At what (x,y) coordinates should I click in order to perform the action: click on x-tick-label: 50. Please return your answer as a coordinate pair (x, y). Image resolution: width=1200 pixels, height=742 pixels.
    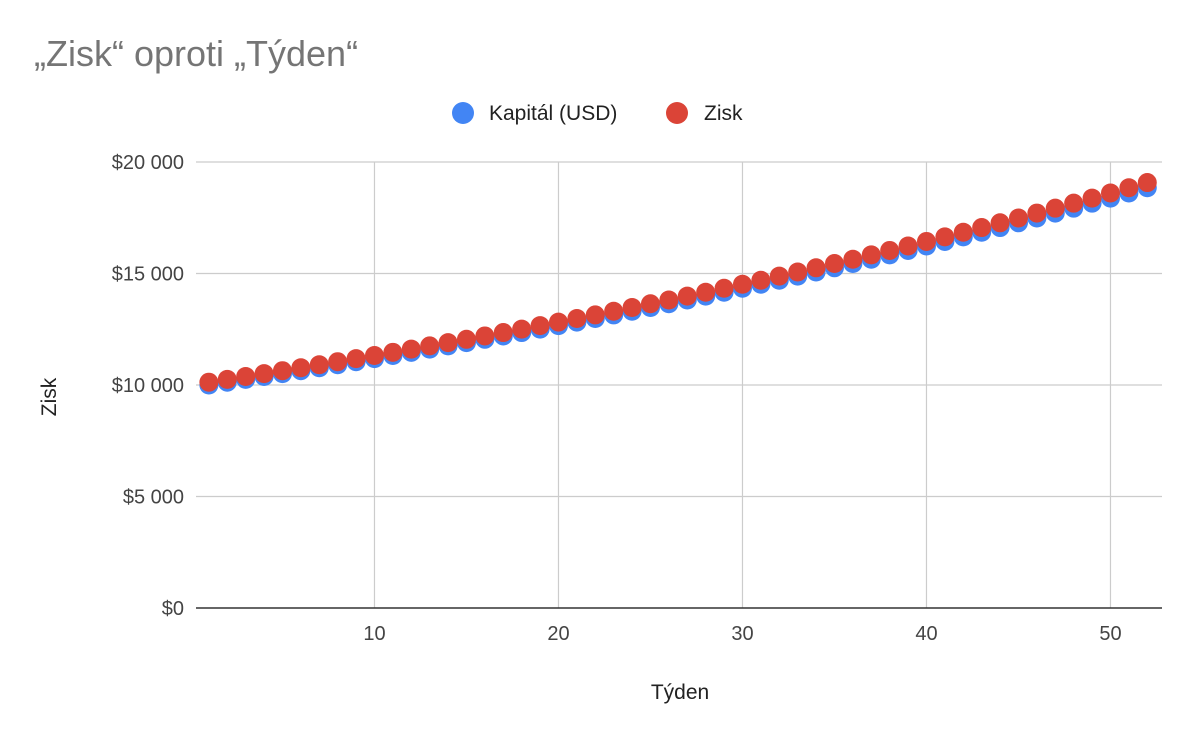
    Looking at the image, I should click on (1110, 634).